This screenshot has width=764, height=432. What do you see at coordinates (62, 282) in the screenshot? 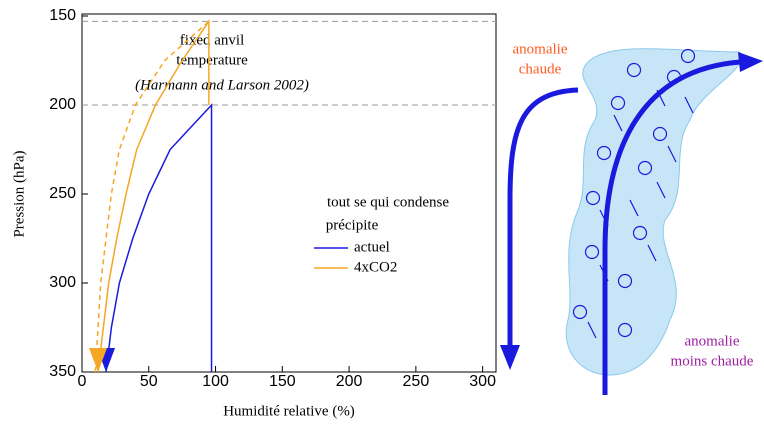
I see `y-tick-label: 300` at bounding box center [62, 282].